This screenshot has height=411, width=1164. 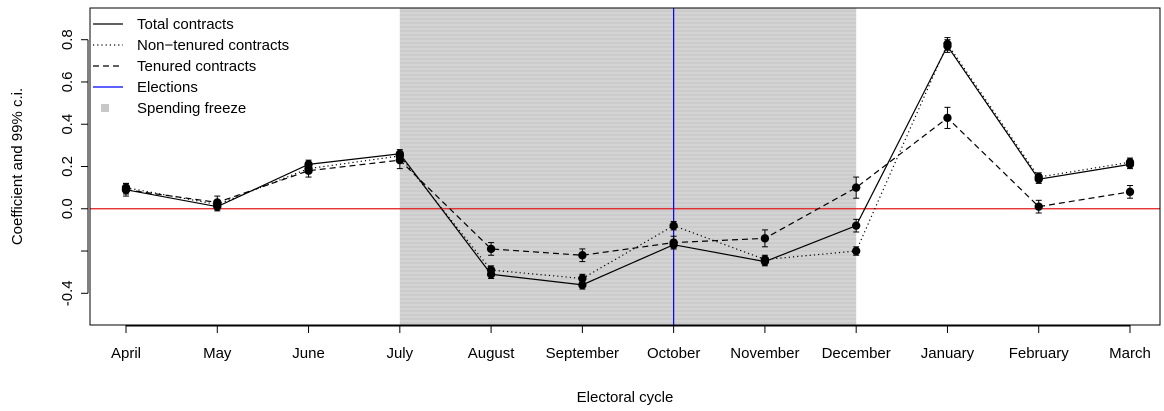 What do you see at coordinates (625, 397) in the screenshot?
I see `x-axis-label: Electoral cycle` at bounding box center [625, 397].